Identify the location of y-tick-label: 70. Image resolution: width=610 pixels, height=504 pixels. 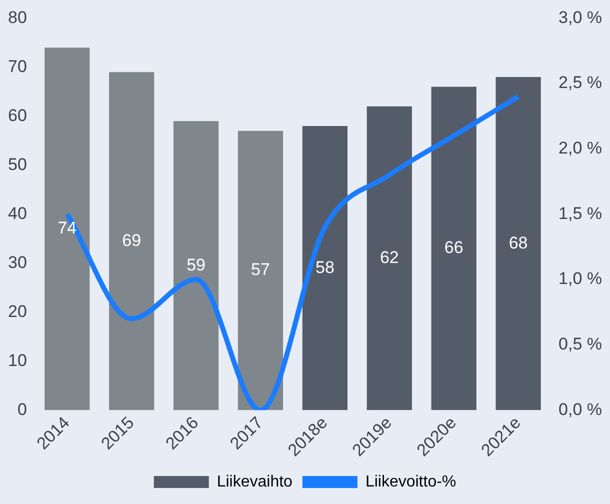
(17, 66).